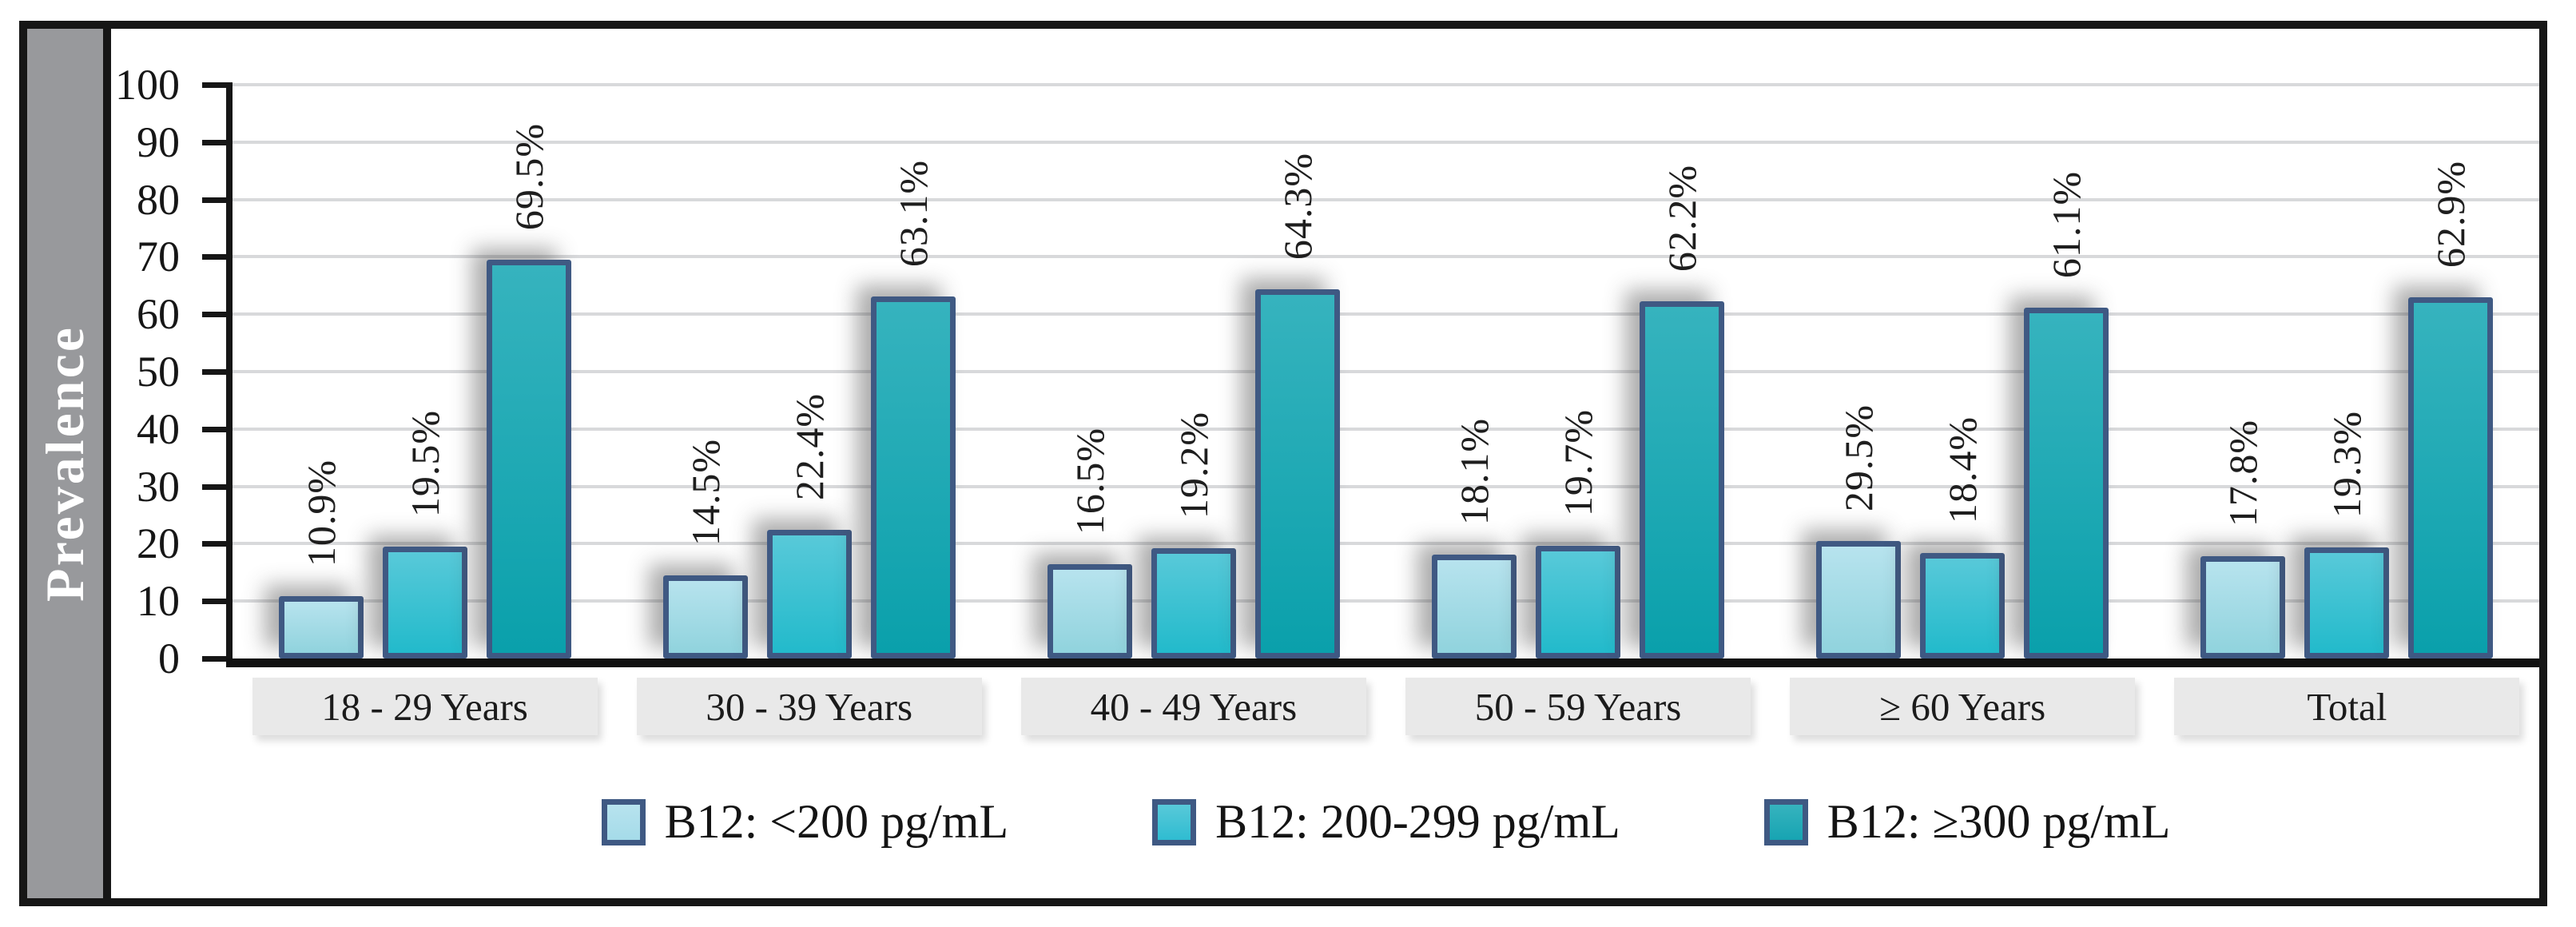  Describe the element at coordinates (1859, 531) in the screenshot. I see `bar: 29.5%` at that location.